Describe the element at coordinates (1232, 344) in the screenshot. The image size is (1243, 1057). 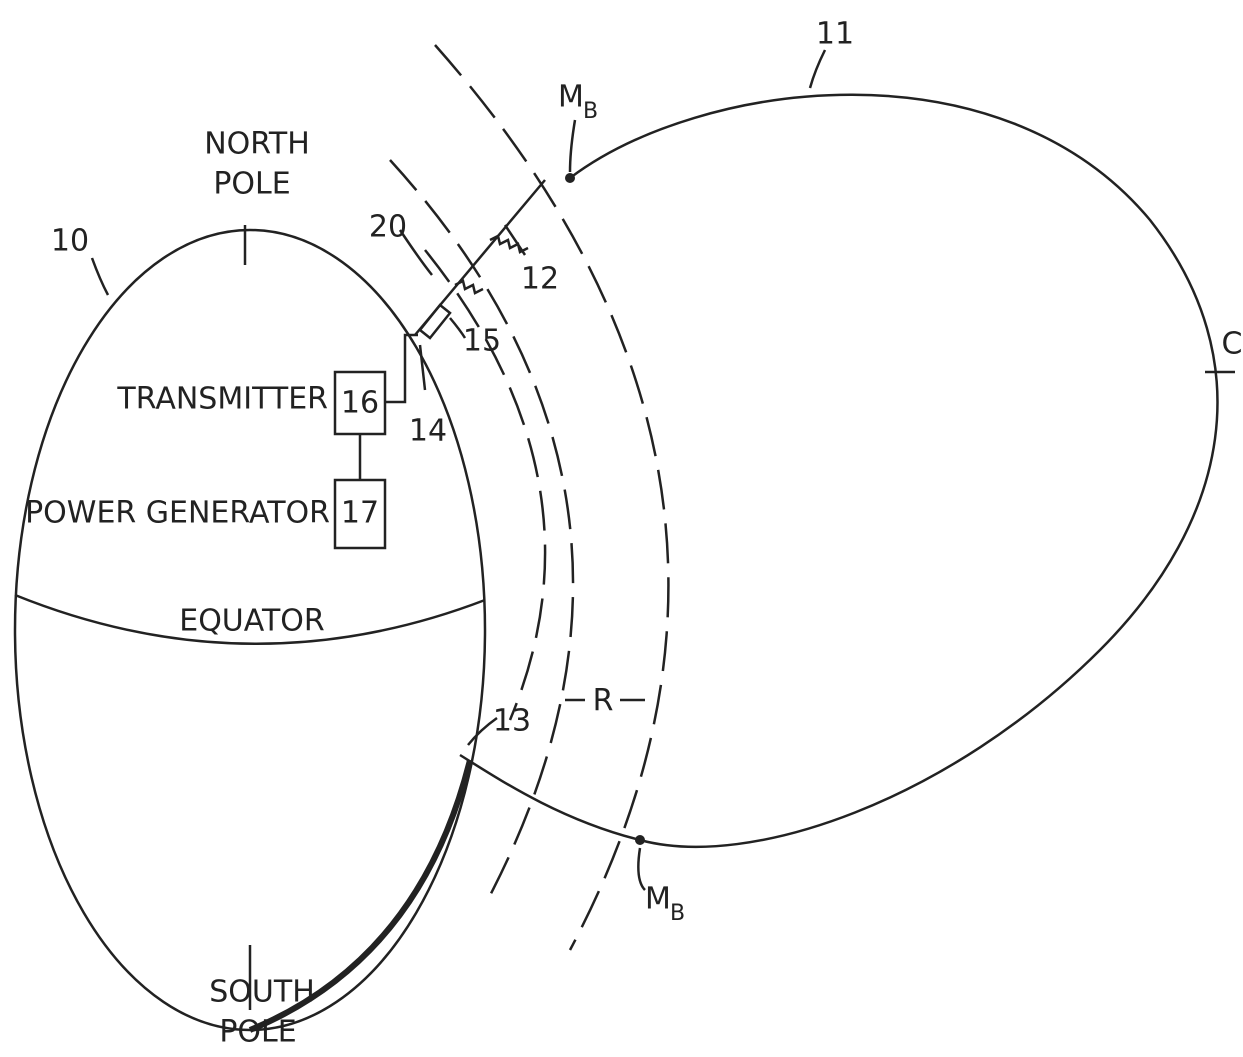
I see `label: C` at that location.